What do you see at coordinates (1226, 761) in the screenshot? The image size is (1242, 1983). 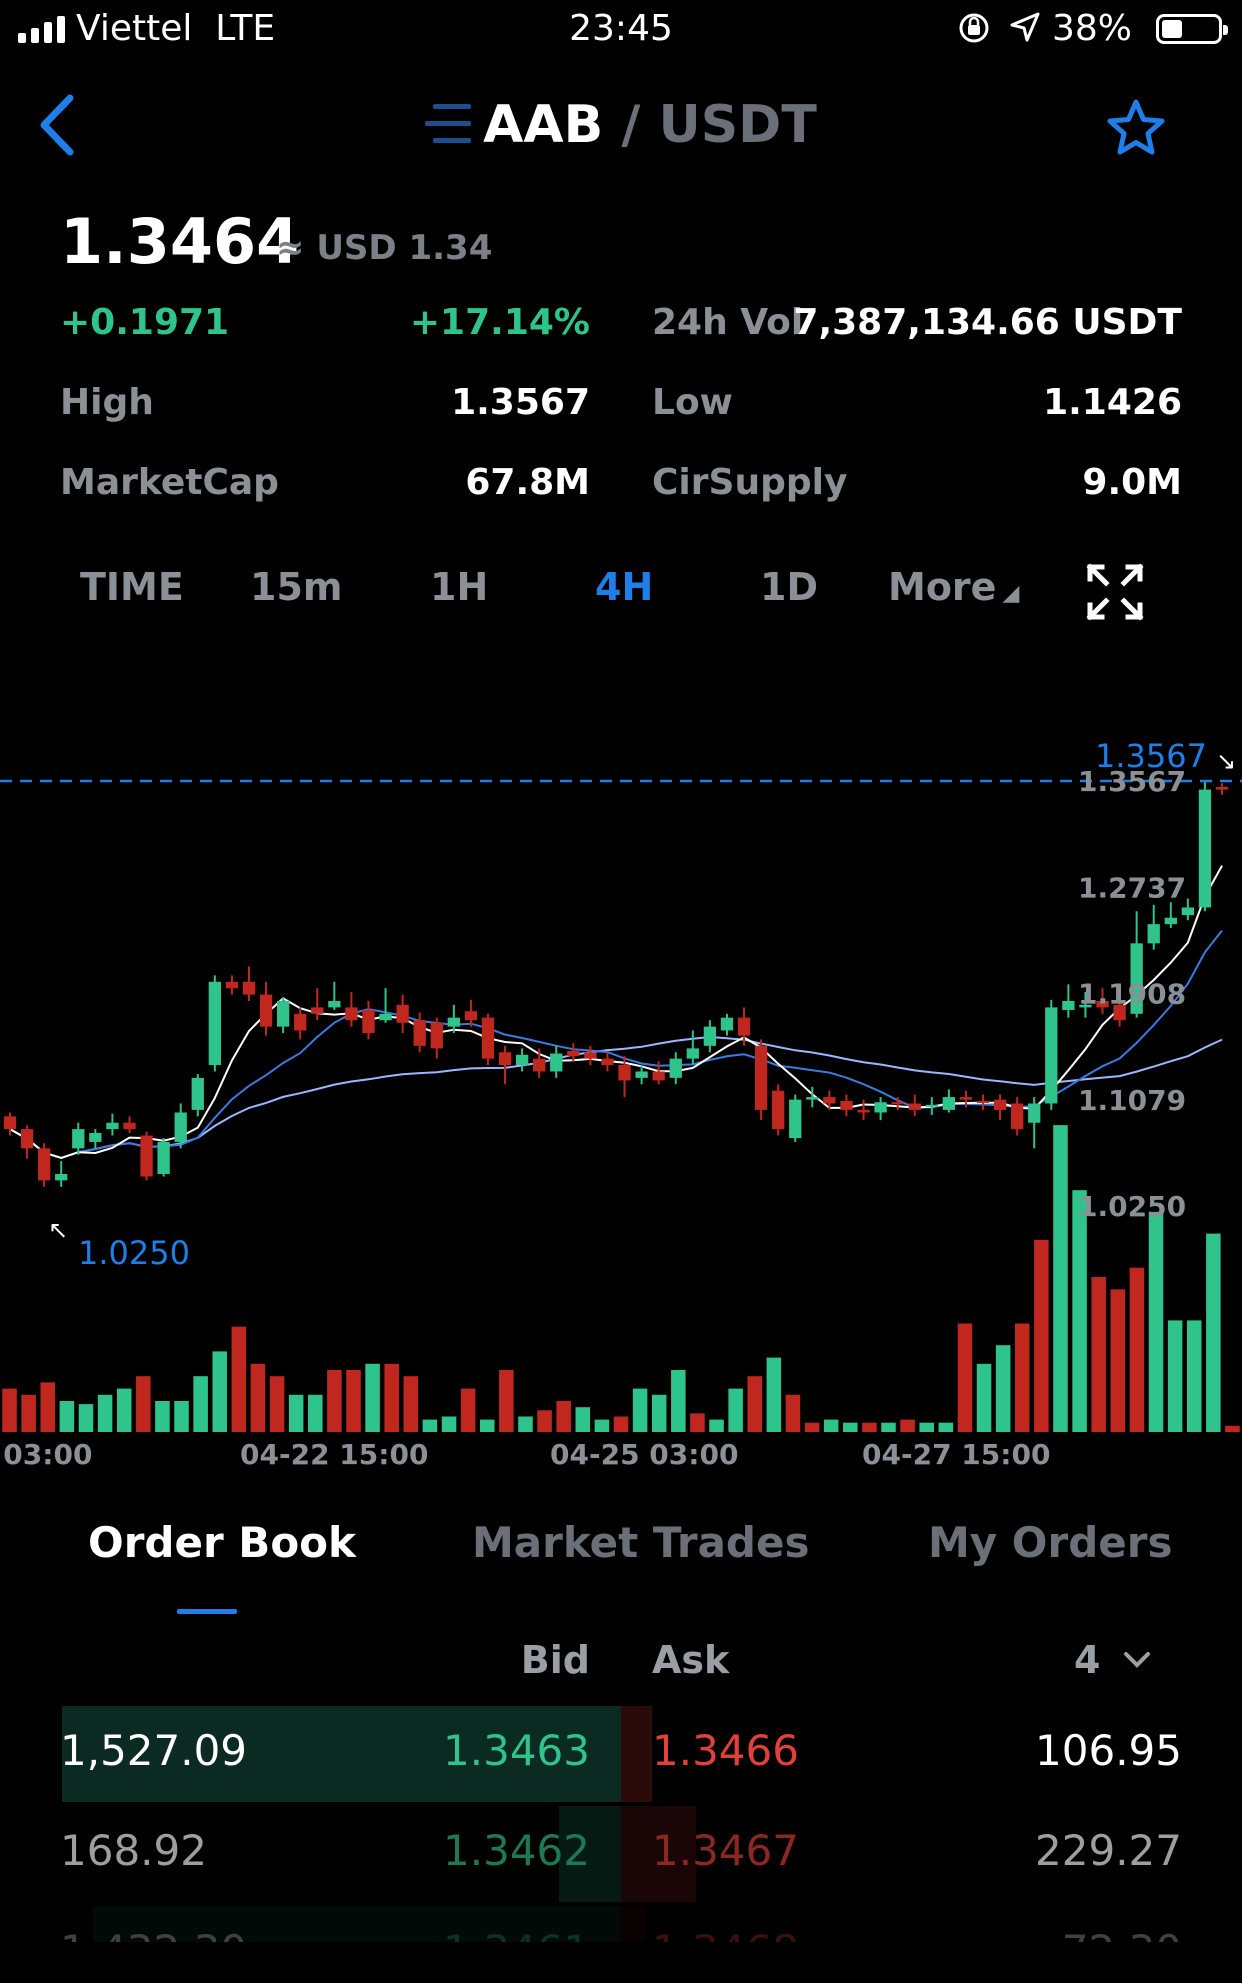 I see `arrow-down-right-icon: ↘` at bounding box center [1226, 761].